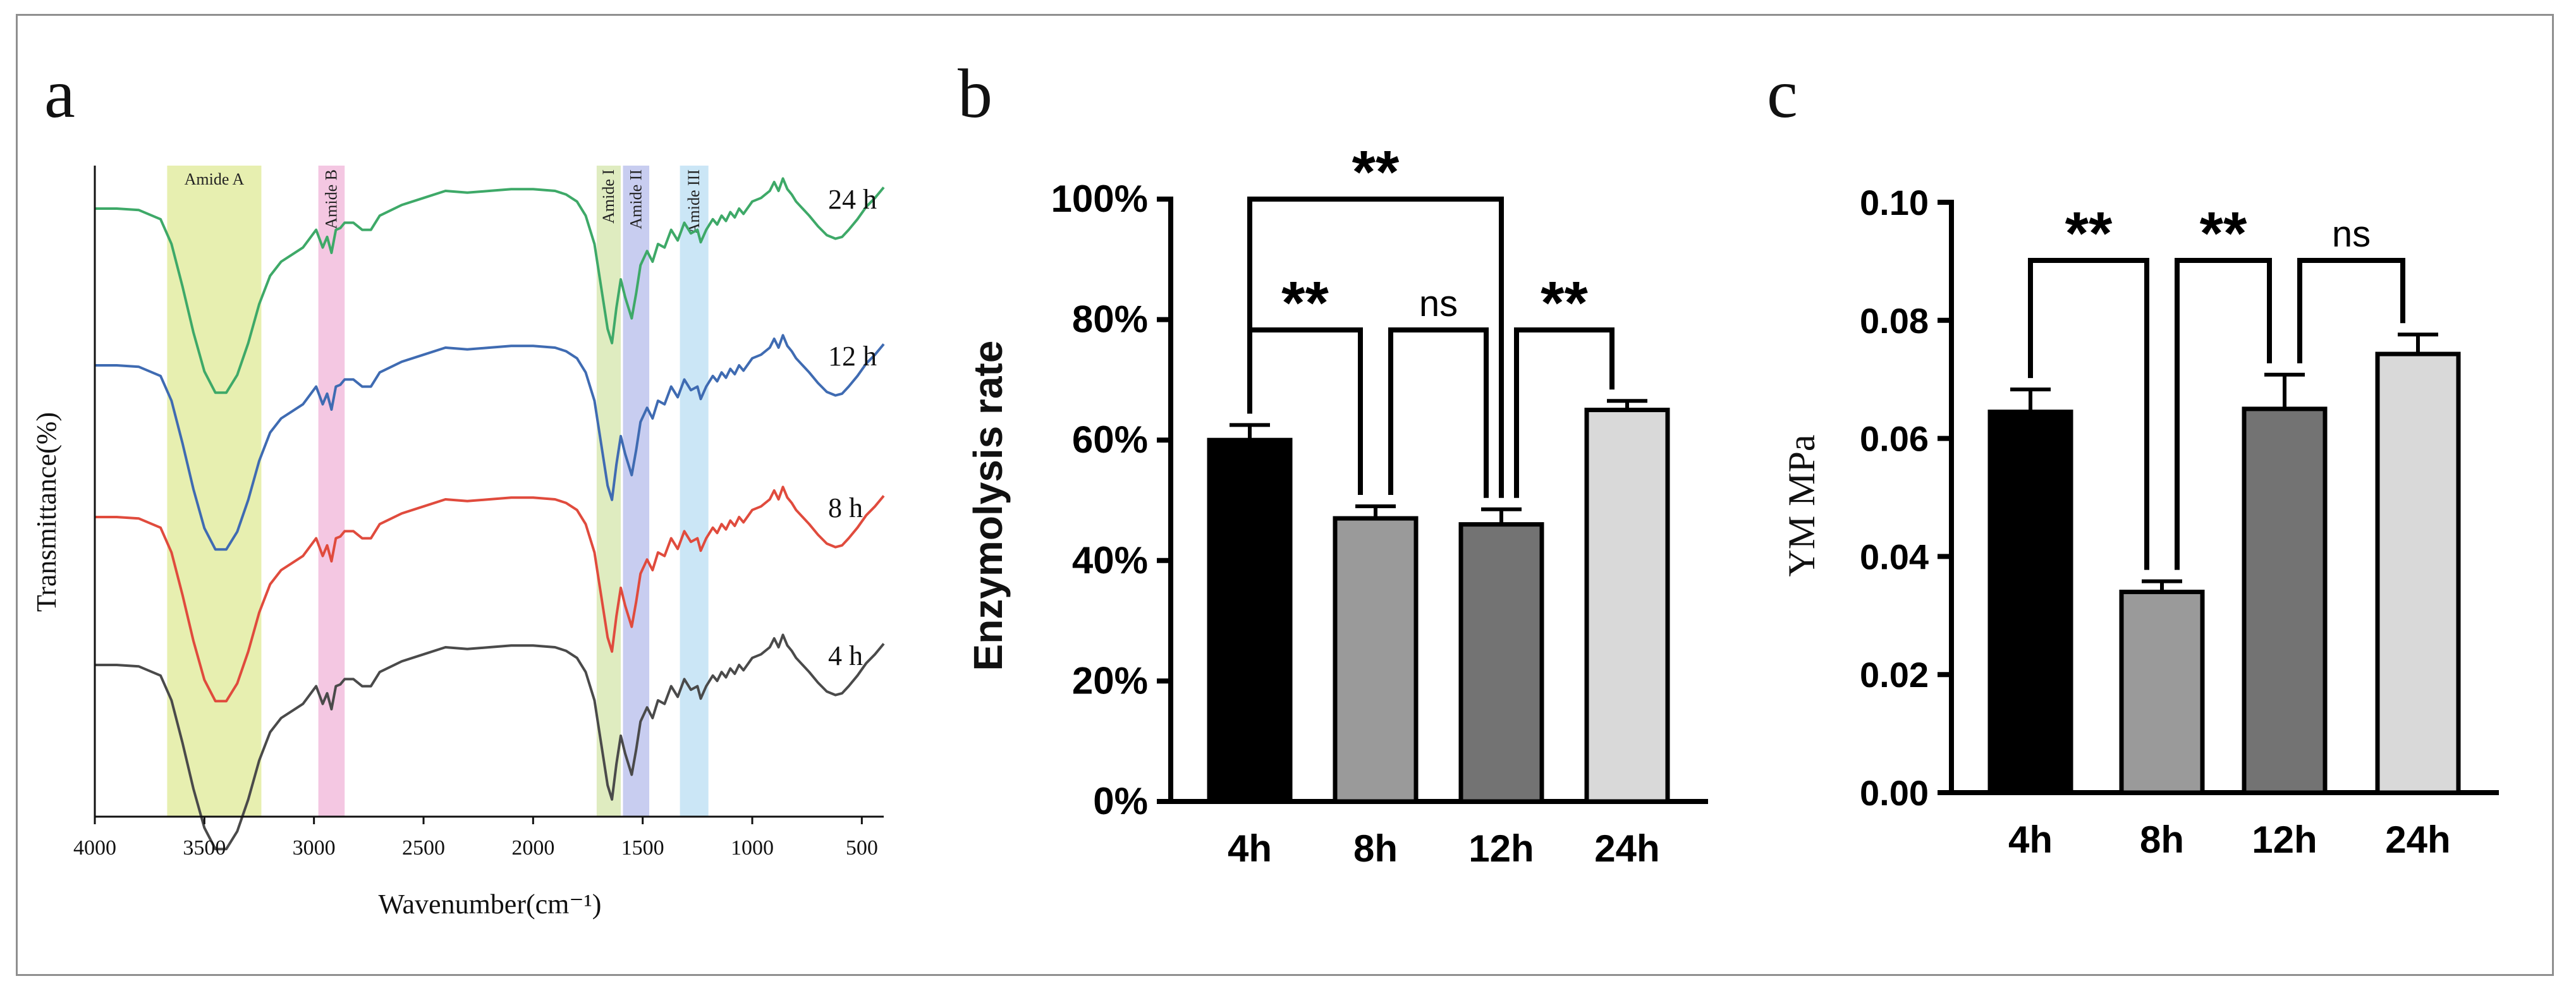 The width and height of the screenshot is (2576, 993). What do you see at coordinates (1110, 319) in the screenshot?
I see `enzymolysis-y-tick-label: 80%` at bounding box center [1110, 319].